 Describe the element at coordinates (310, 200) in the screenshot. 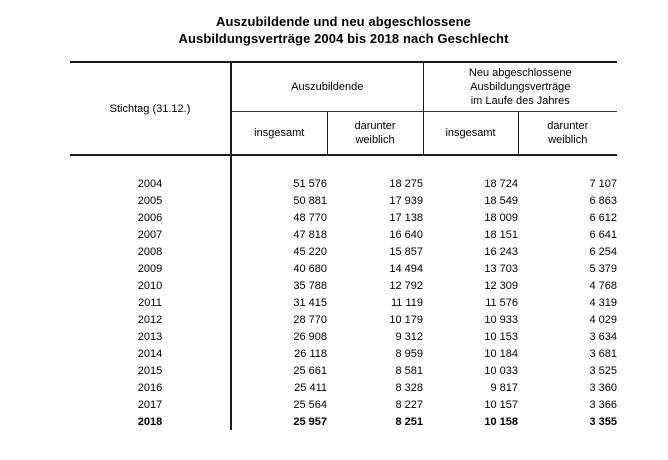

I see `value-cell: 50 881` at that location.